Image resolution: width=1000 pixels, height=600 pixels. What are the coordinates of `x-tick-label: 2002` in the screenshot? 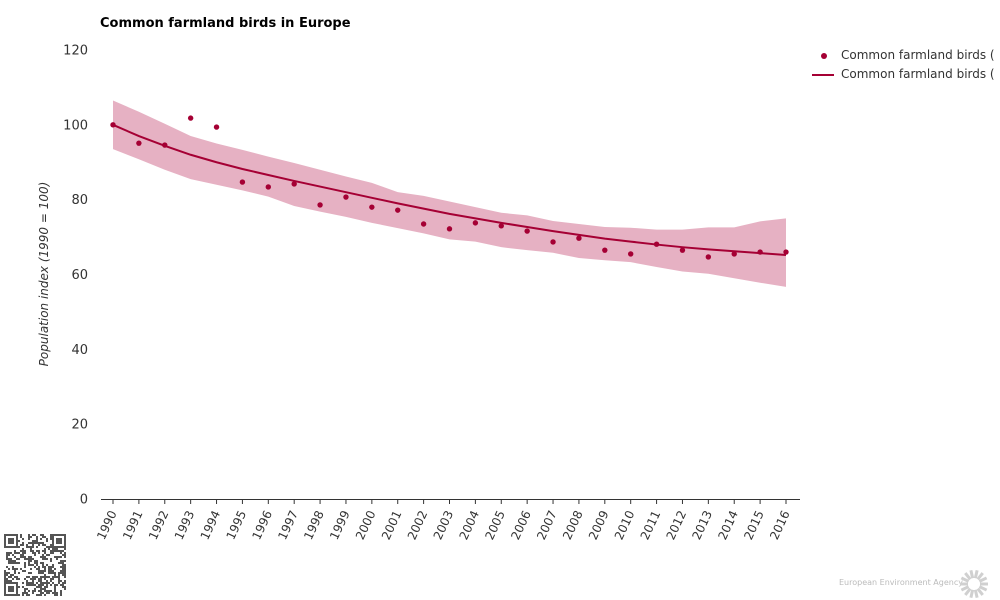 It's located at (418, 525).